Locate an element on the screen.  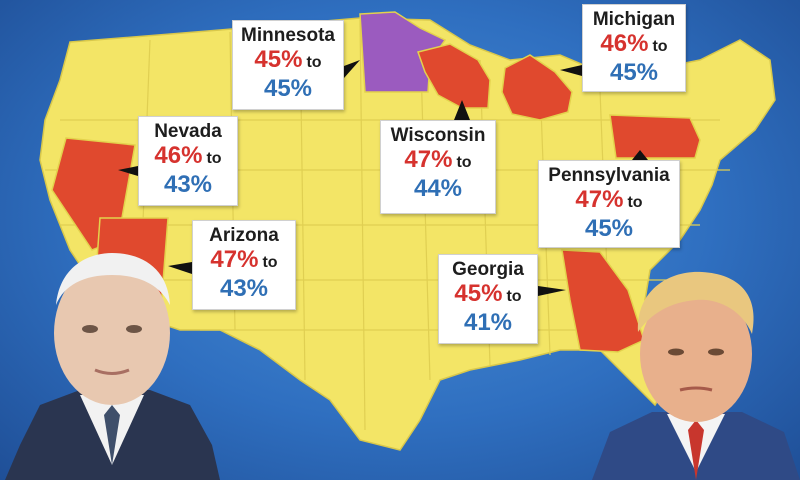
callout-pennsylvania: Pennsylvania 47% to 45% is located at coordinates (609, 204).